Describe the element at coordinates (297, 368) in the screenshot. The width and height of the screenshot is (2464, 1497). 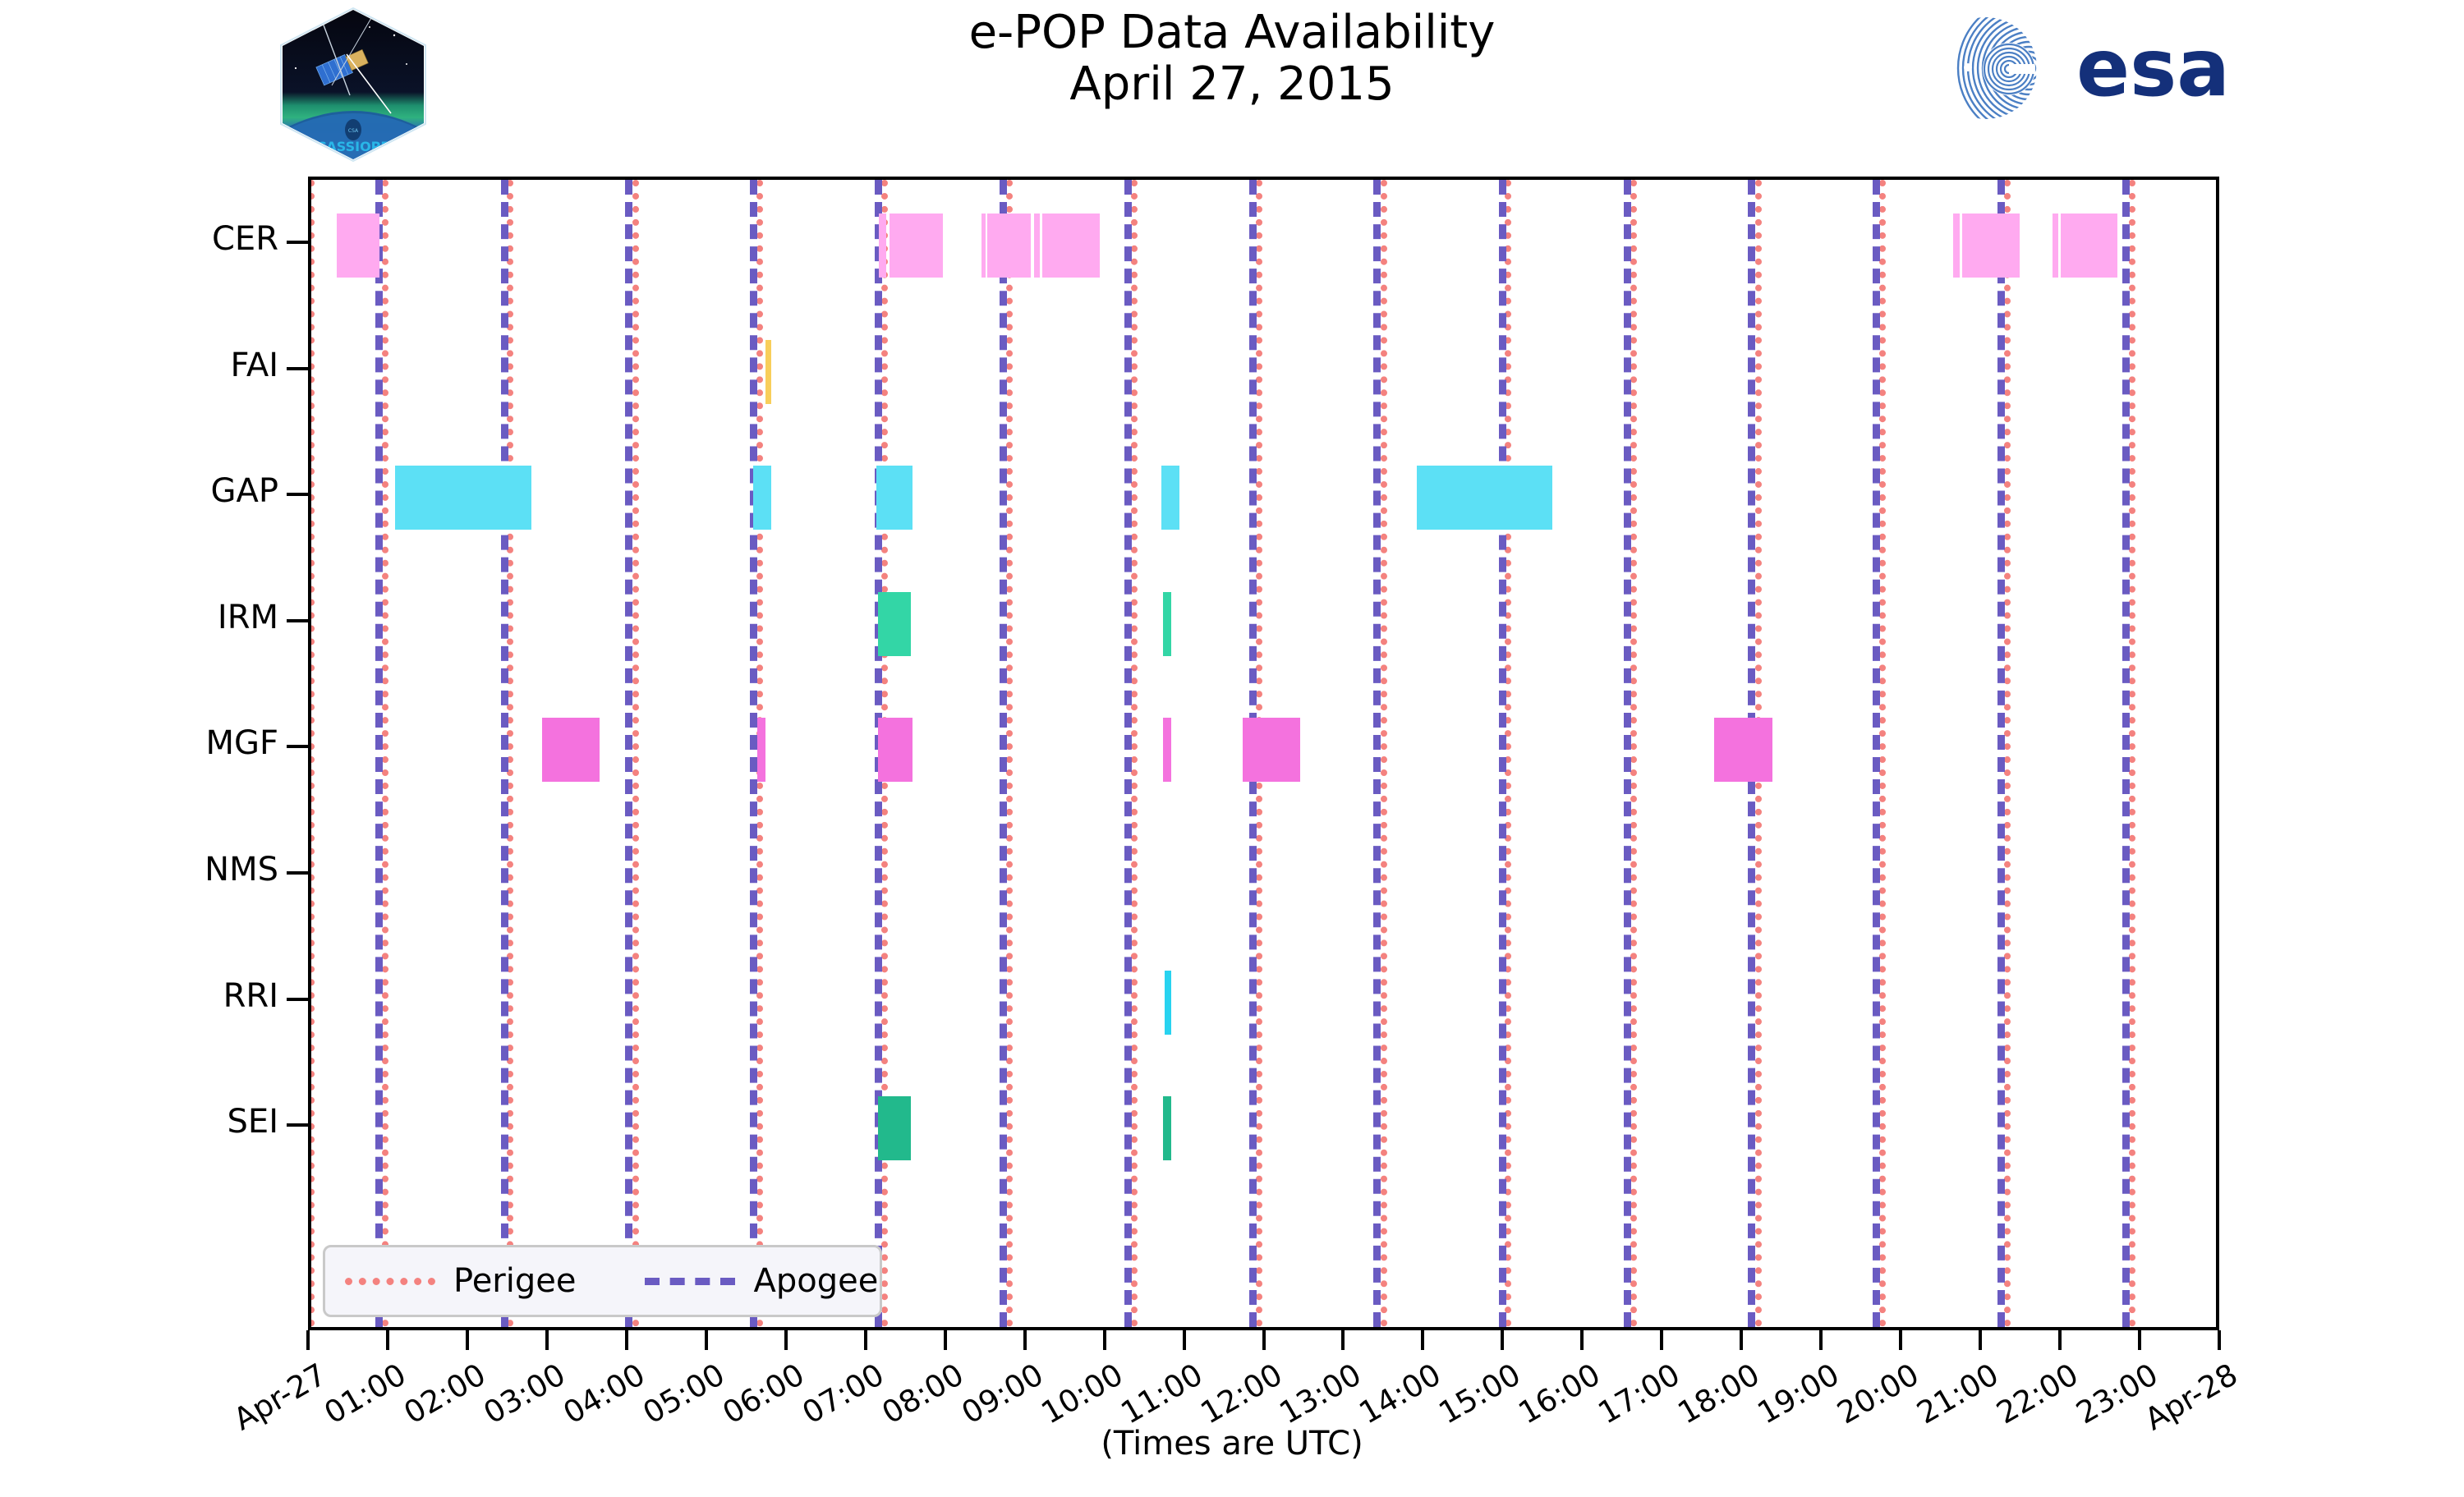
I see `y-tick-fai` at that location.